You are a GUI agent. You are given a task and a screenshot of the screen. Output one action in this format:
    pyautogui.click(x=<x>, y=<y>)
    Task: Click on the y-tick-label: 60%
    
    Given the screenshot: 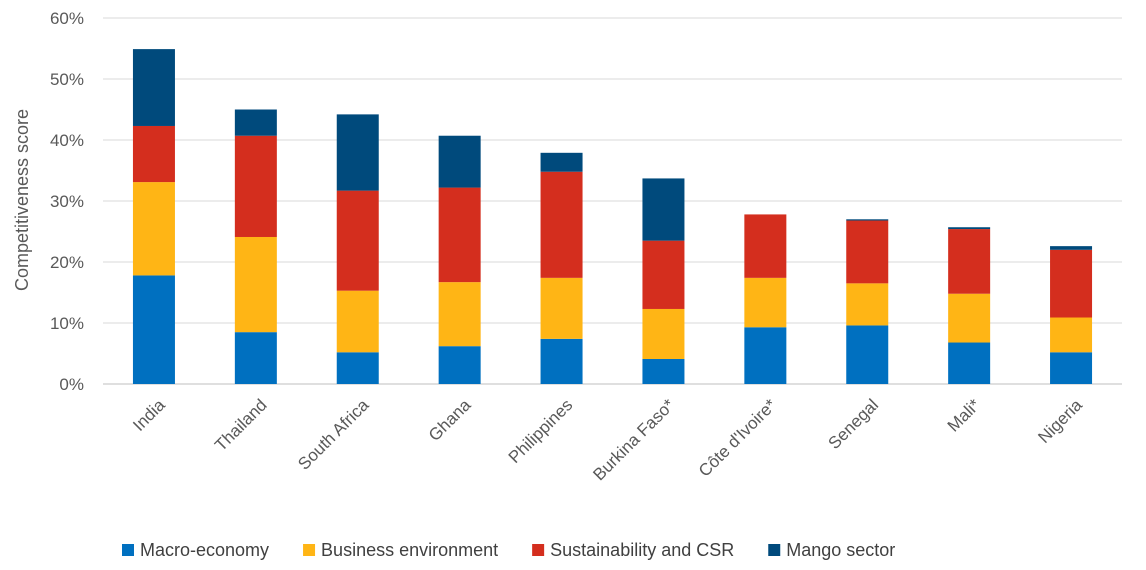 What is the action you would take?
    pyautogui.click(x=67, y=18)
    